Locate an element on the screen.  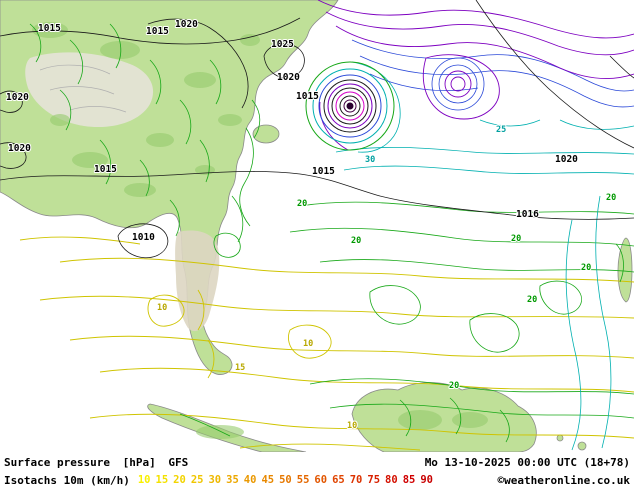
pressure-label: 1010 is located at coordinates (143, 237).